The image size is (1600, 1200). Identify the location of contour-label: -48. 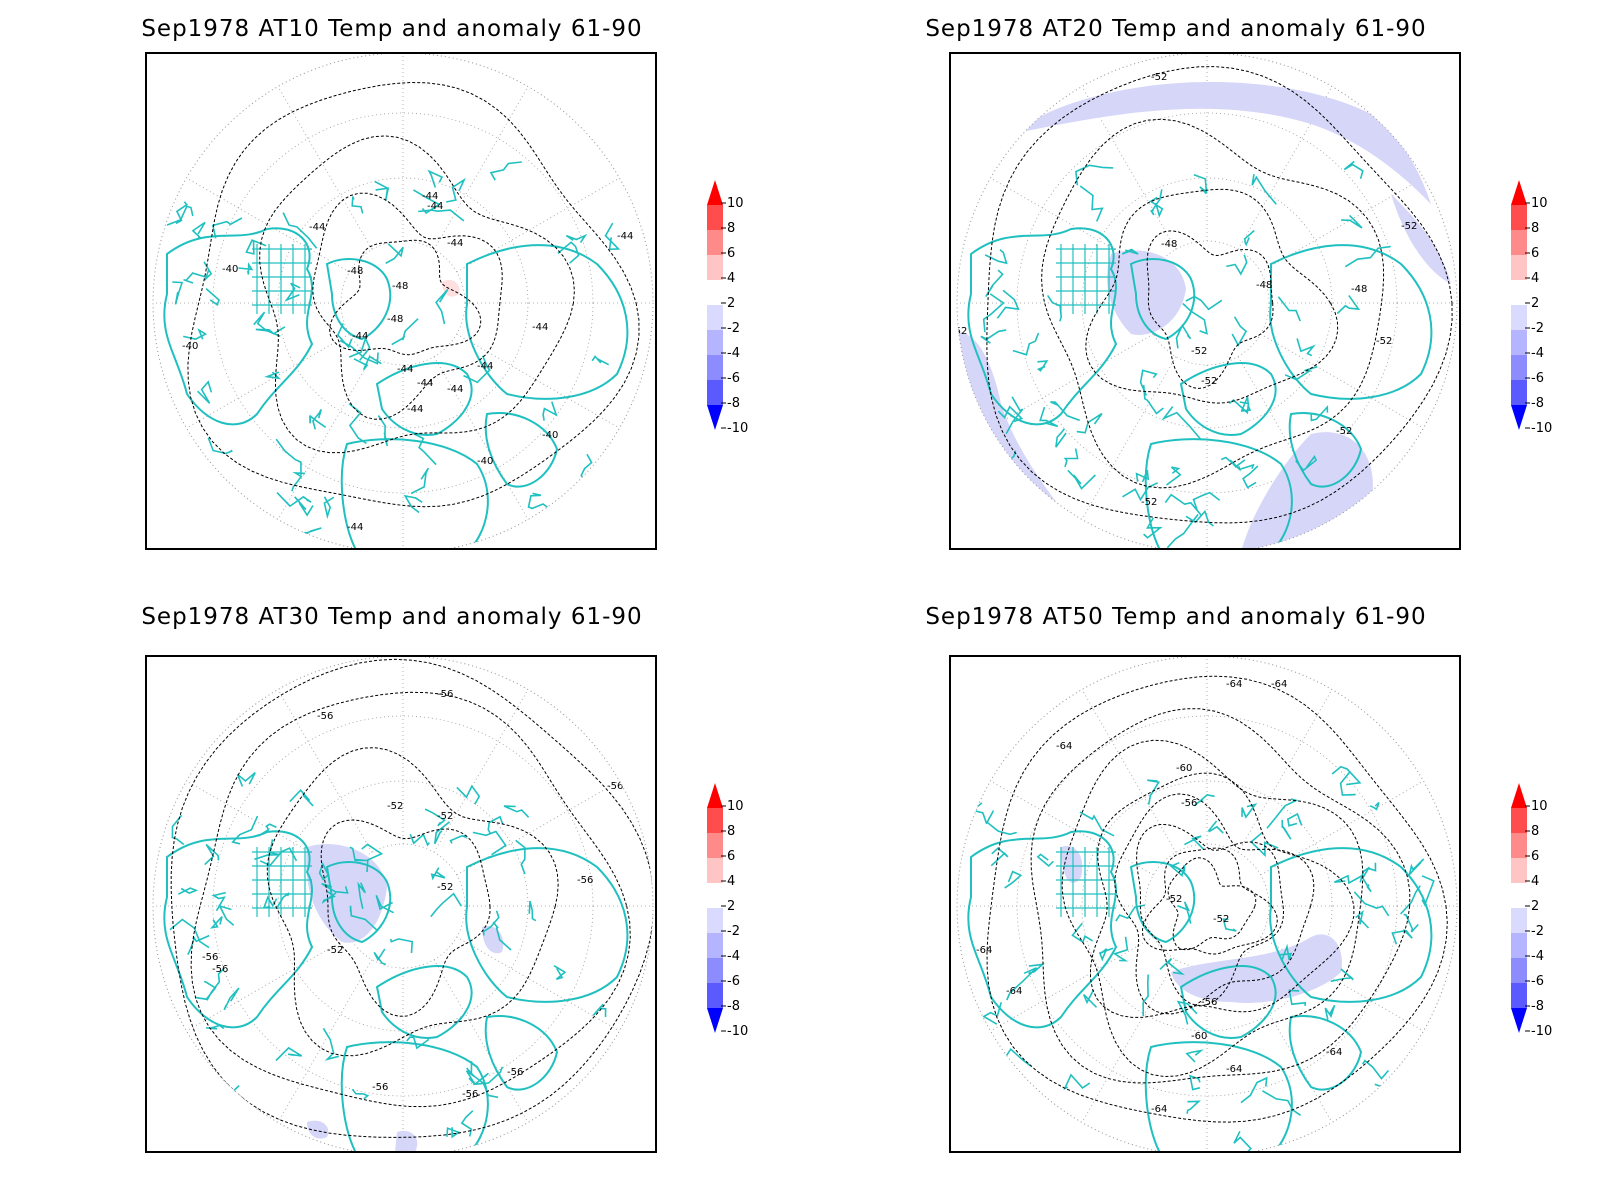
(395, 319).